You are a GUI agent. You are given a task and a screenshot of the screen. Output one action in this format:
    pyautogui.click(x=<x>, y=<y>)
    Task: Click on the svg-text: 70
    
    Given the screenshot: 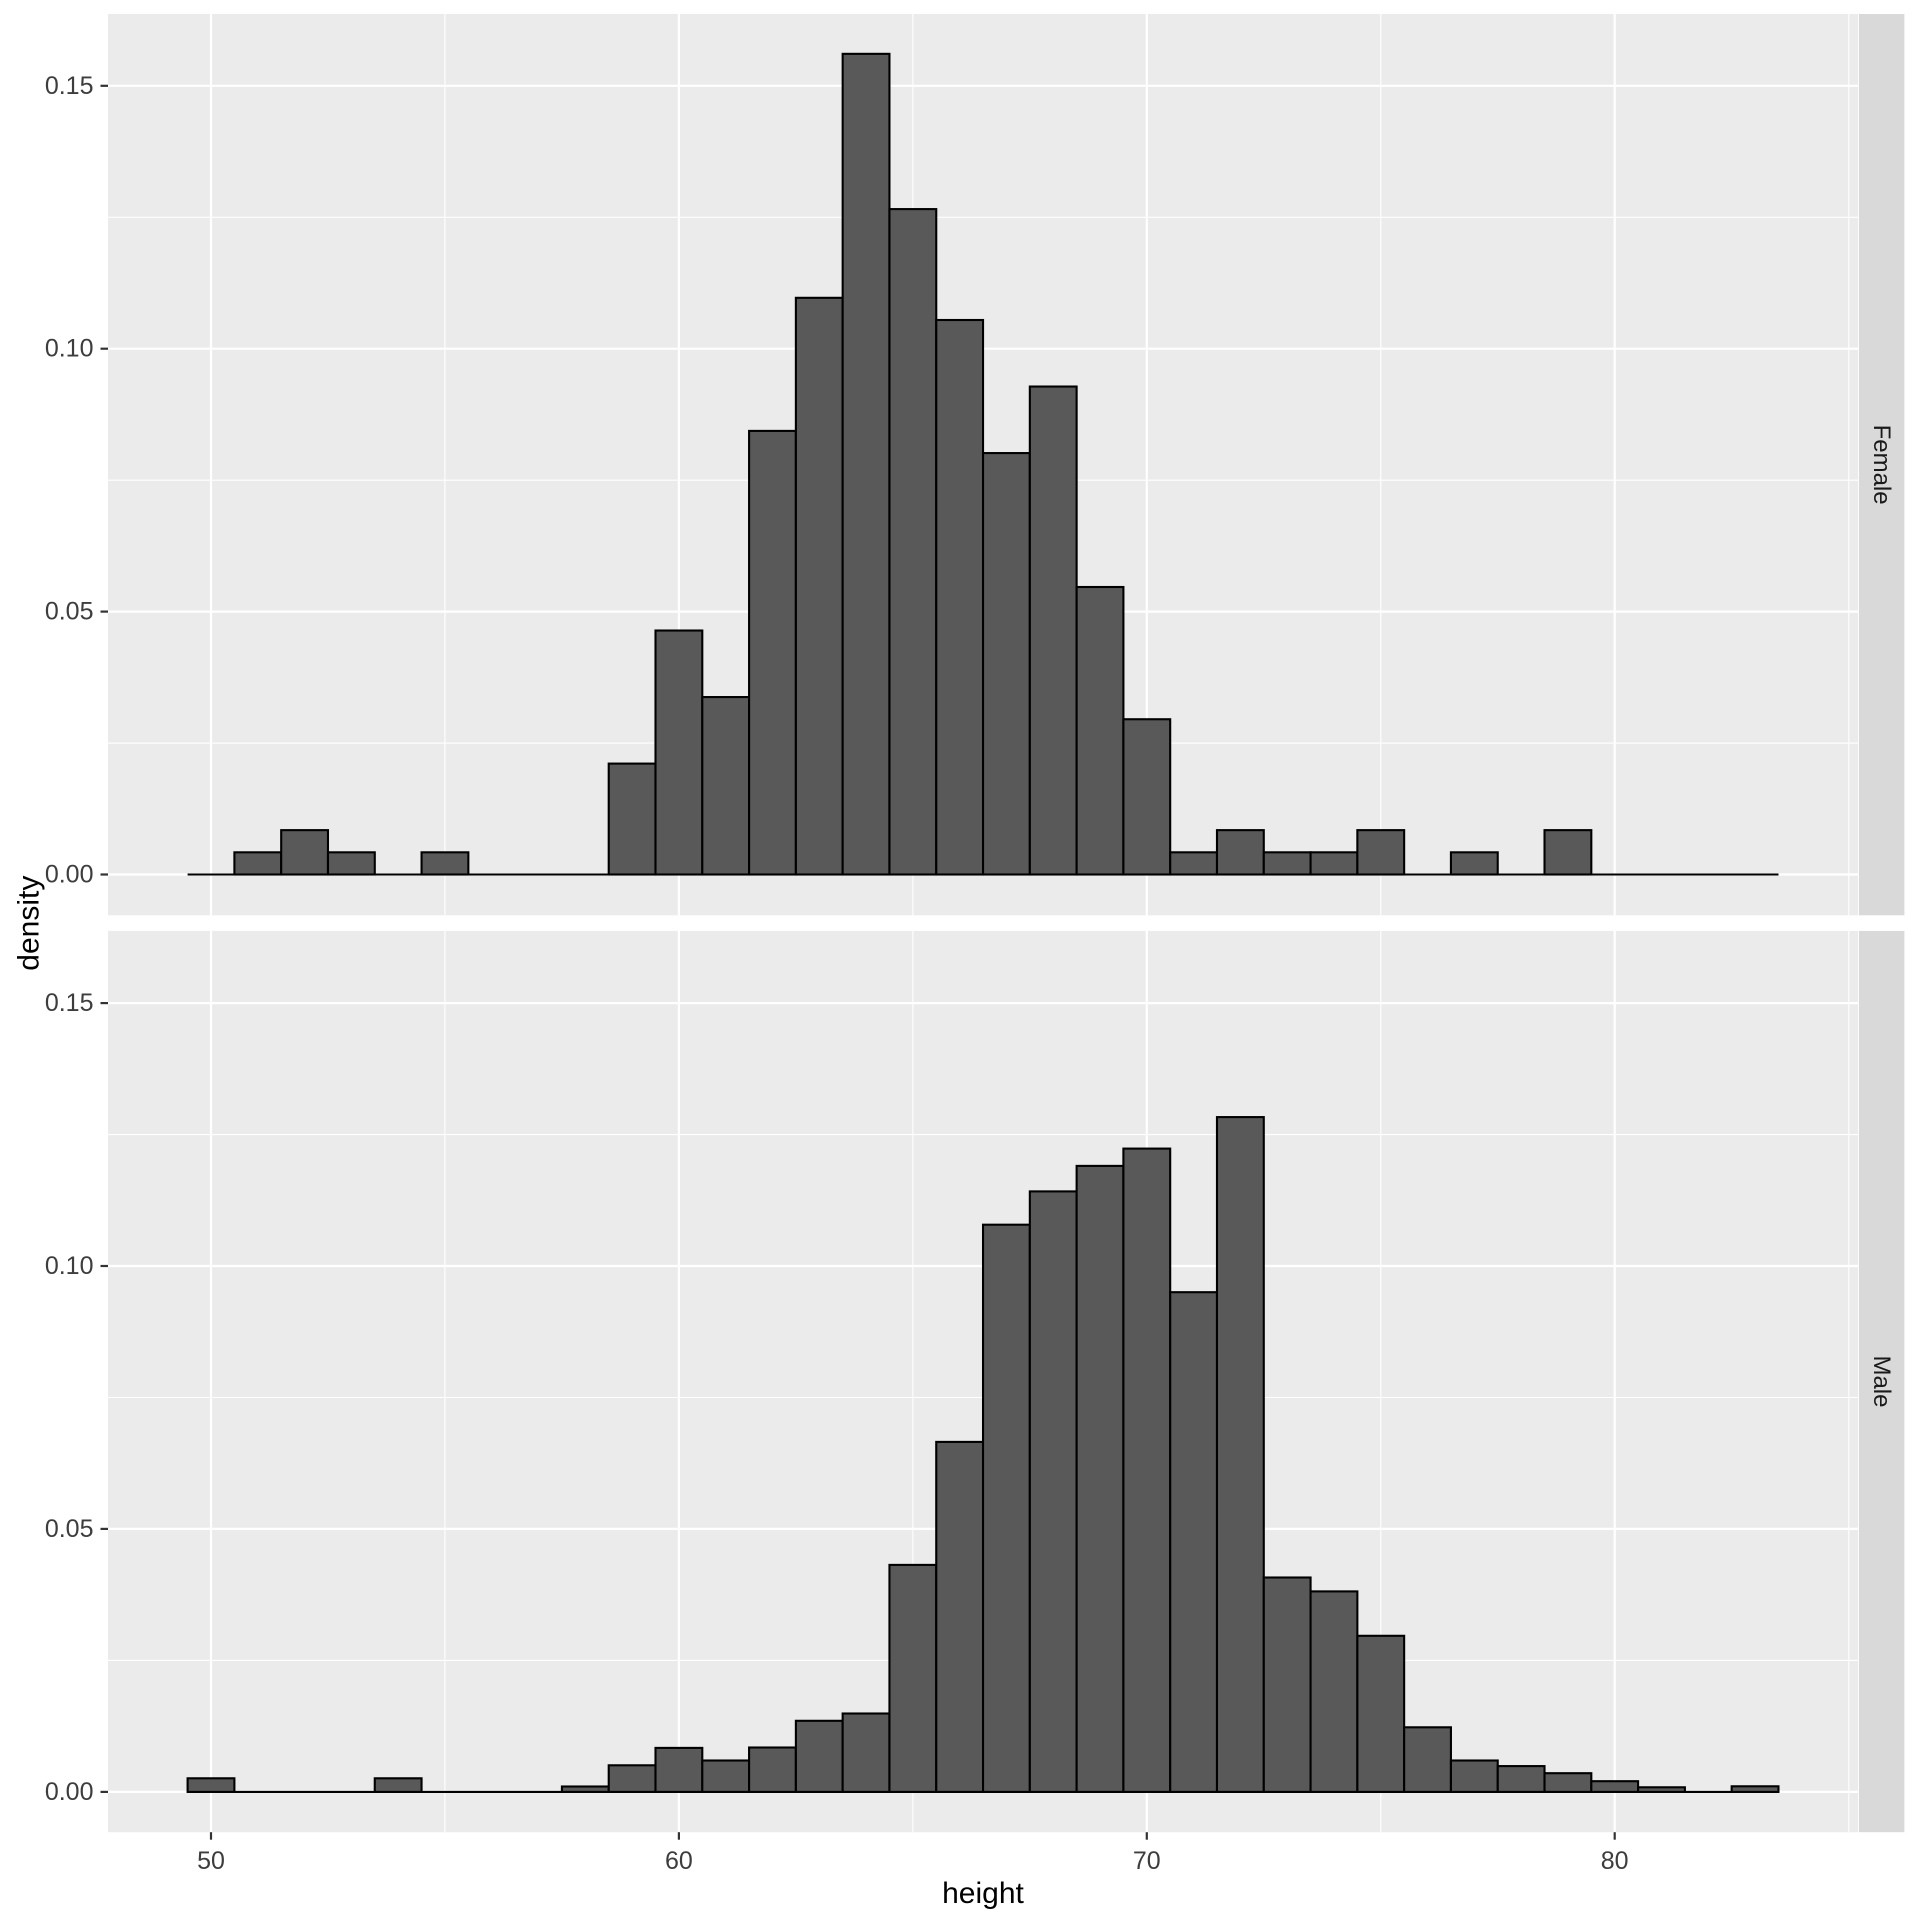 What is the action you would take?
    pyautogui.click(x=1147, y=1861)
    